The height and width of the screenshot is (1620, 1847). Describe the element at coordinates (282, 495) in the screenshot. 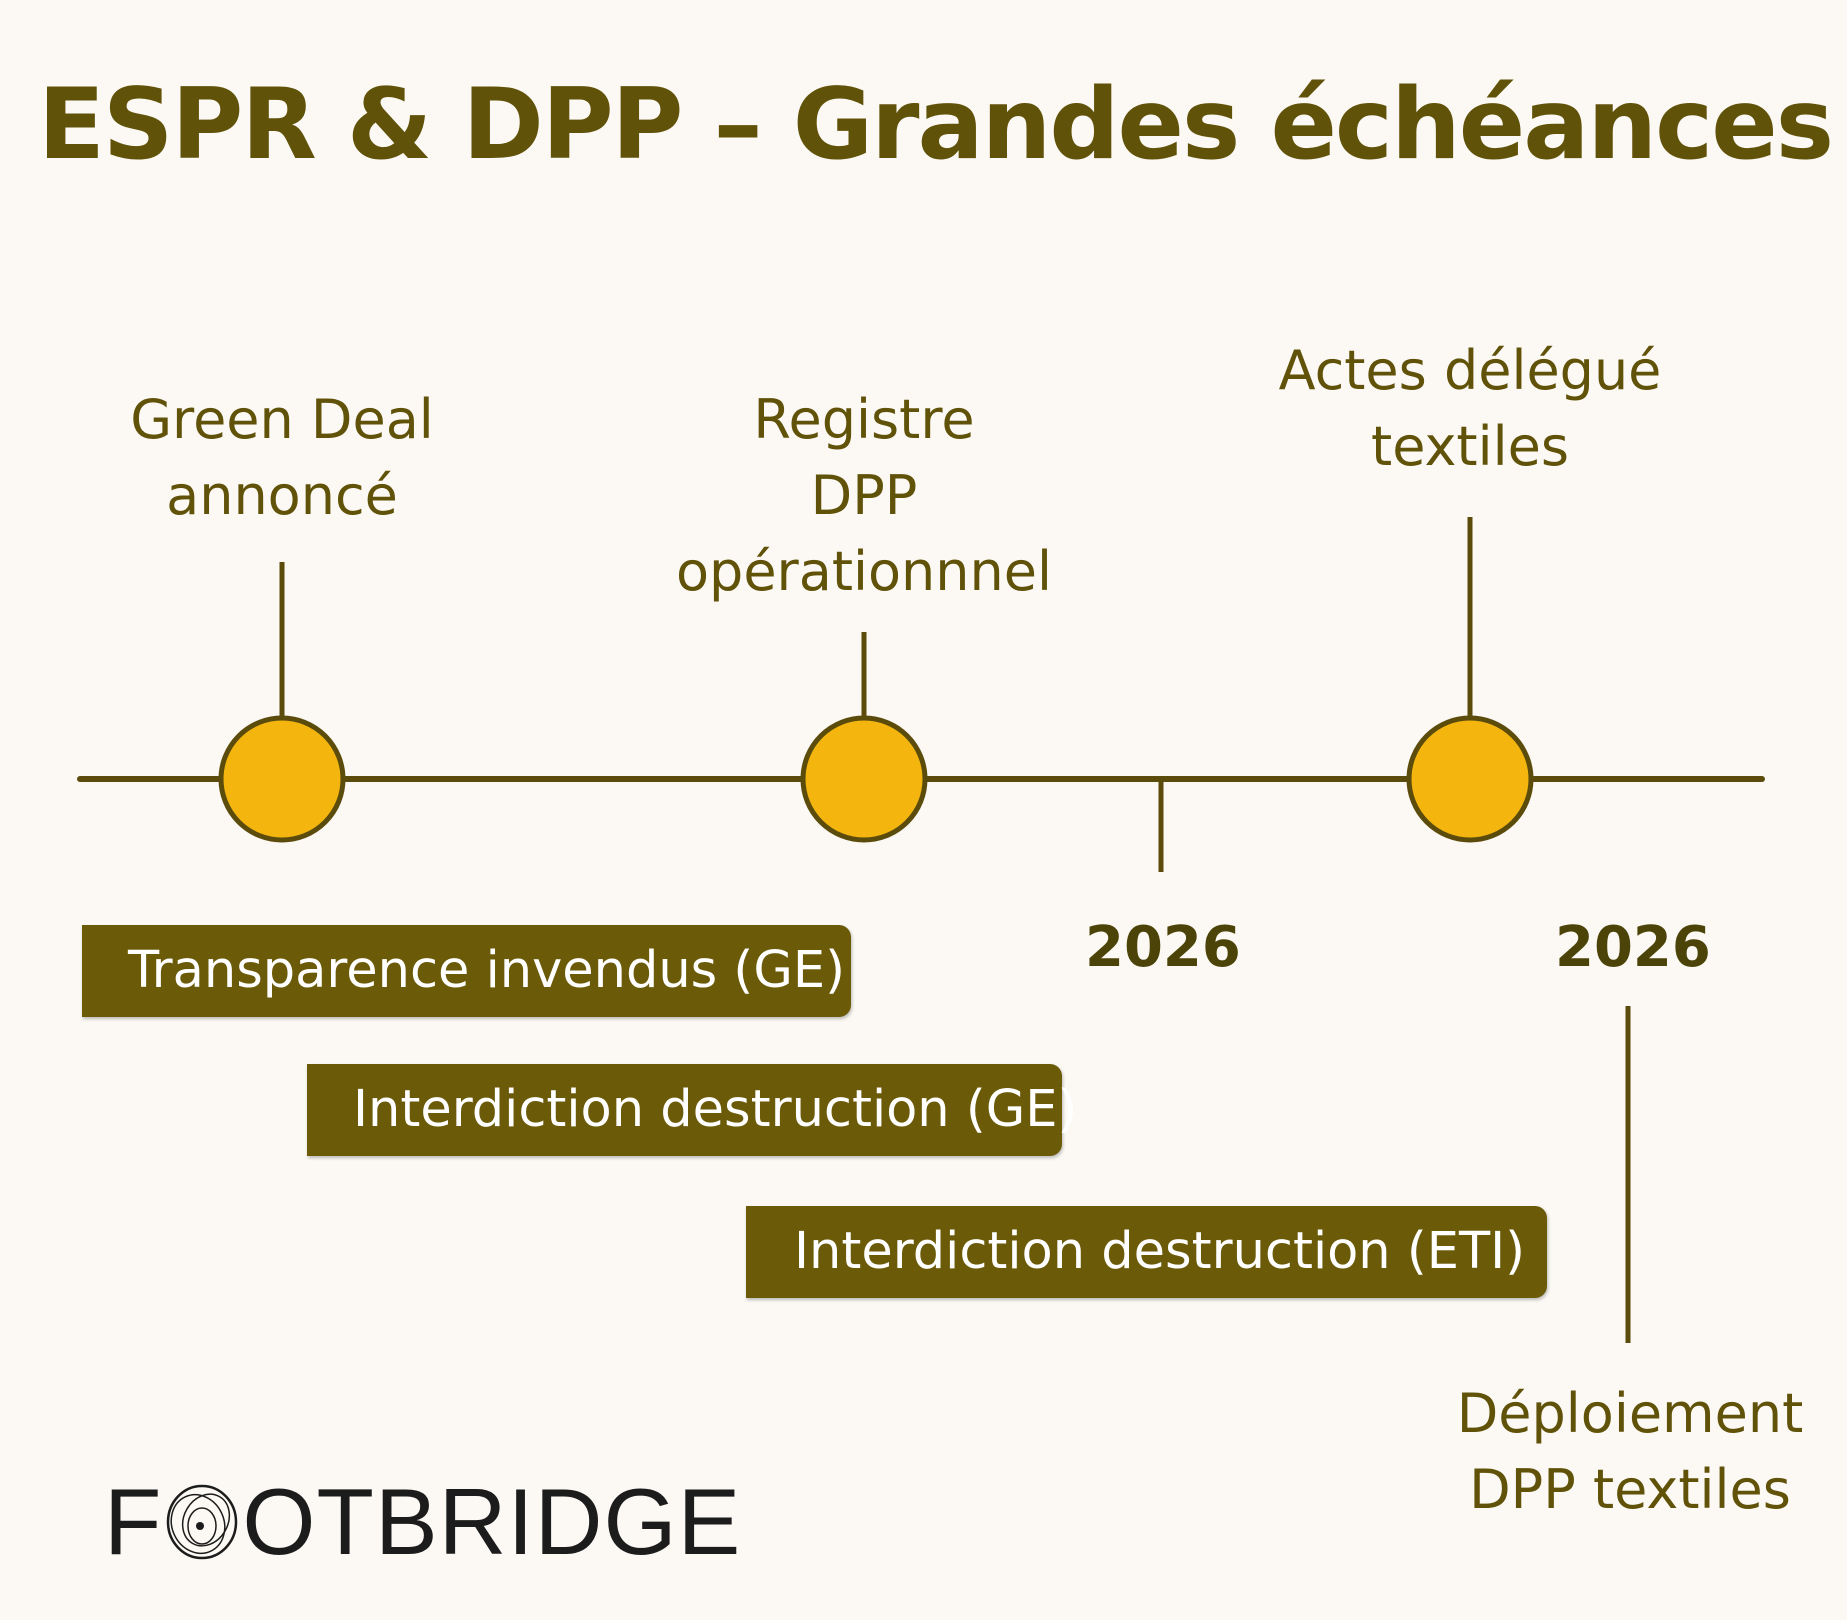

I see `milestone-label-line: annoncé` at that location.